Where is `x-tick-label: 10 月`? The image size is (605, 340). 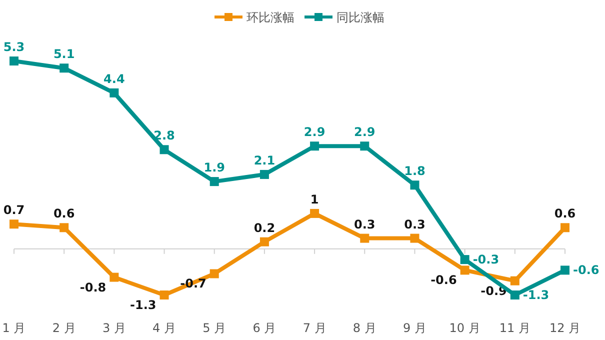 x-tick-label: 10 月 is located at coordinates (464, 328).